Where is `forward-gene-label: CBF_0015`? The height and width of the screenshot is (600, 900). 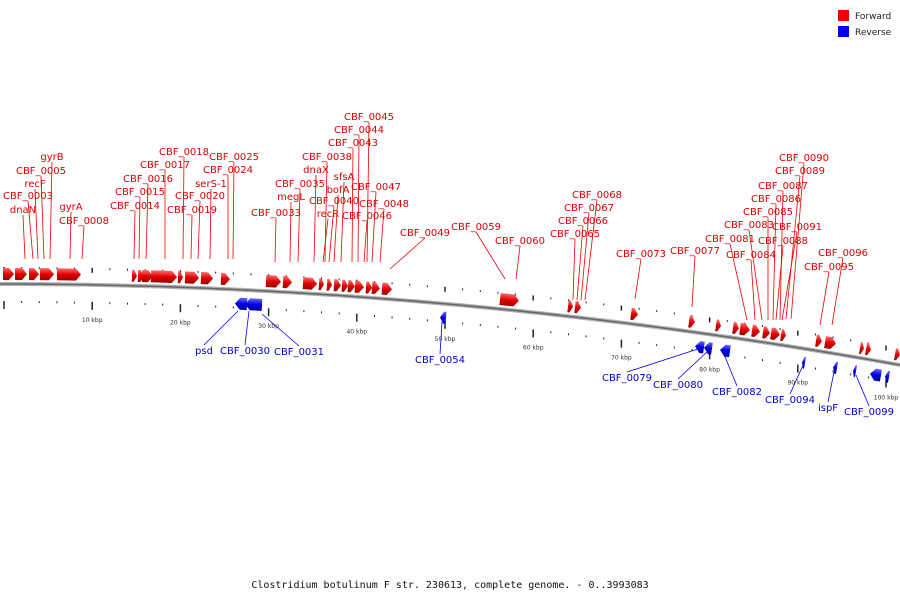 forward-gene-label: CBF_0015 is located at coordinates (140, 192).